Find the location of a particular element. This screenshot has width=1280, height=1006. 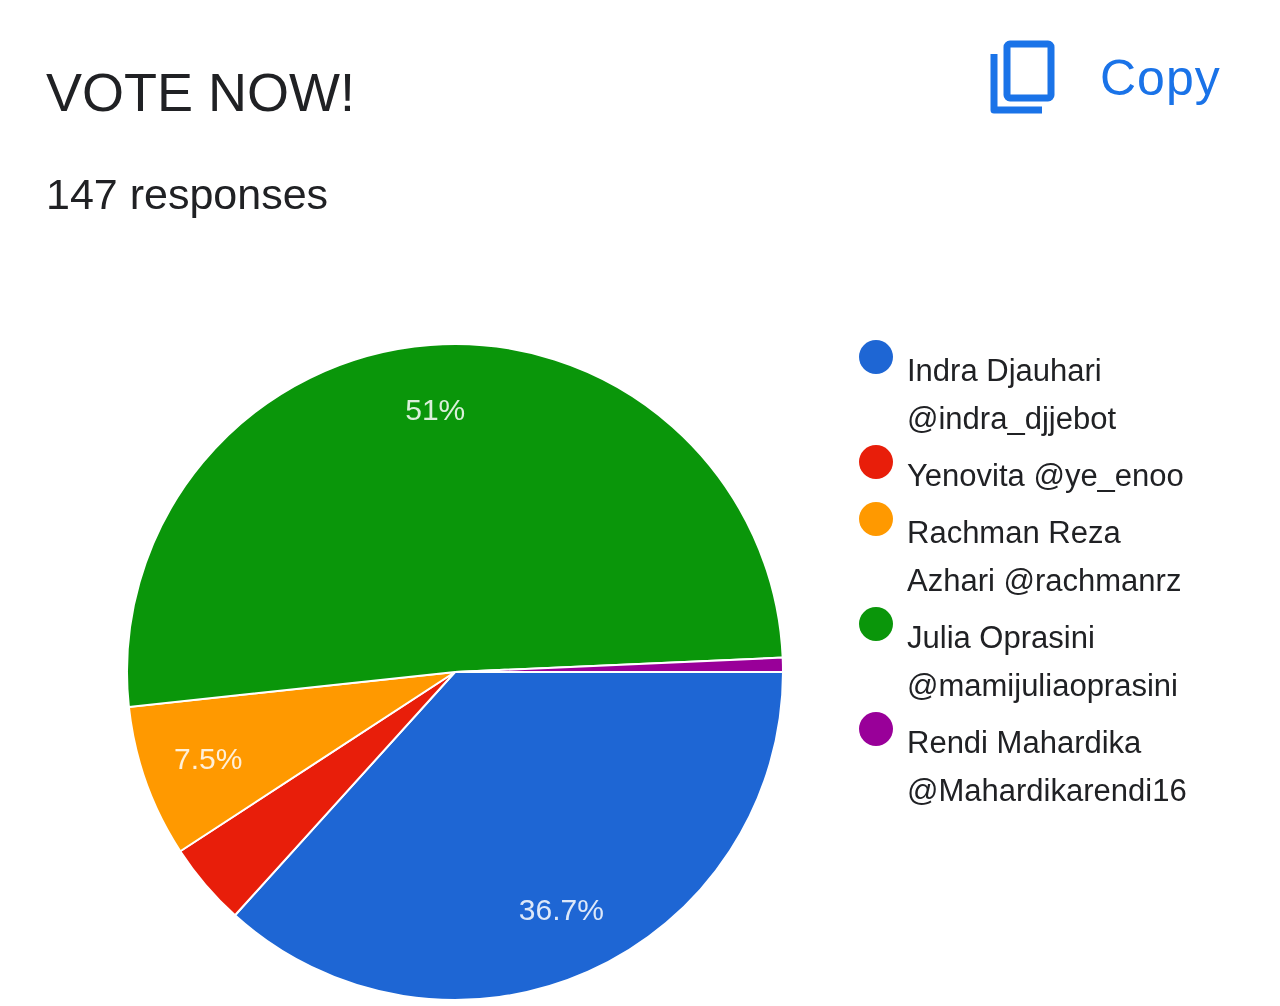

legend-label: Rachman Reza Azhari @rachmanrz is located at coordinates (1044, 556).